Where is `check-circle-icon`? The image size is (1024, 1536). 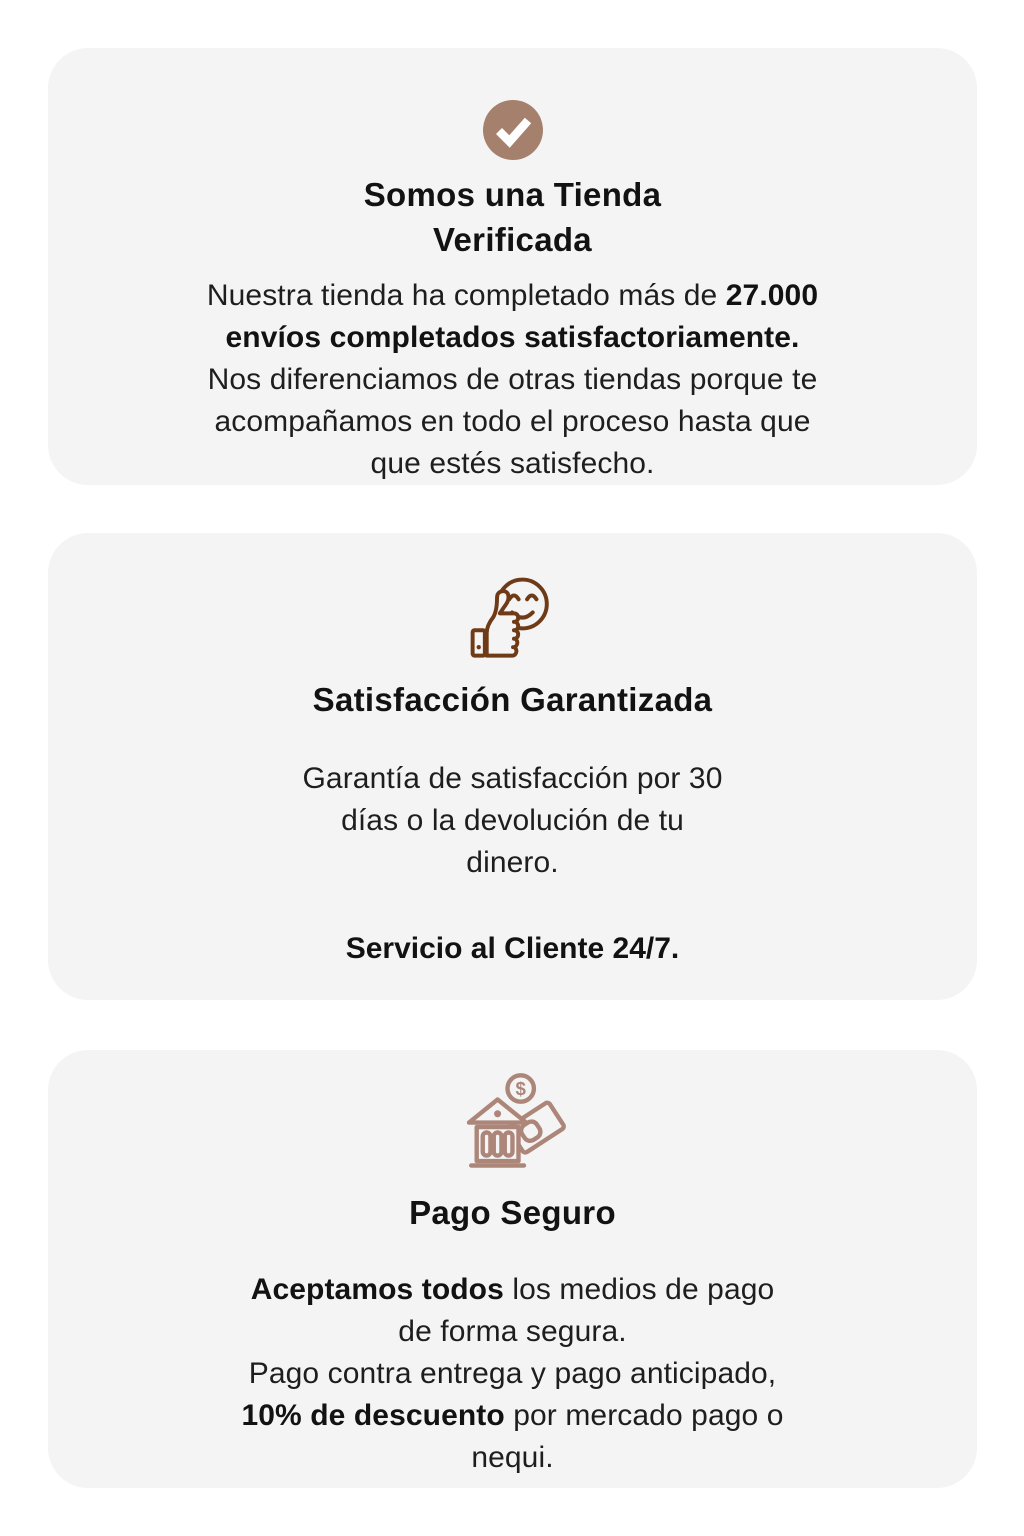
check-circle-icon is located at coordinates (512, 130).